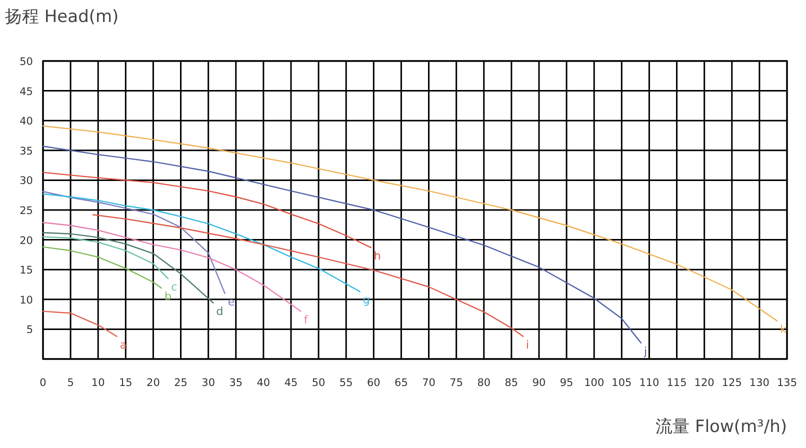  What do you see at coordinates (26, 151) in the screenshot?
I see `y-tick-label: 35` at bounding box center [26, 151].